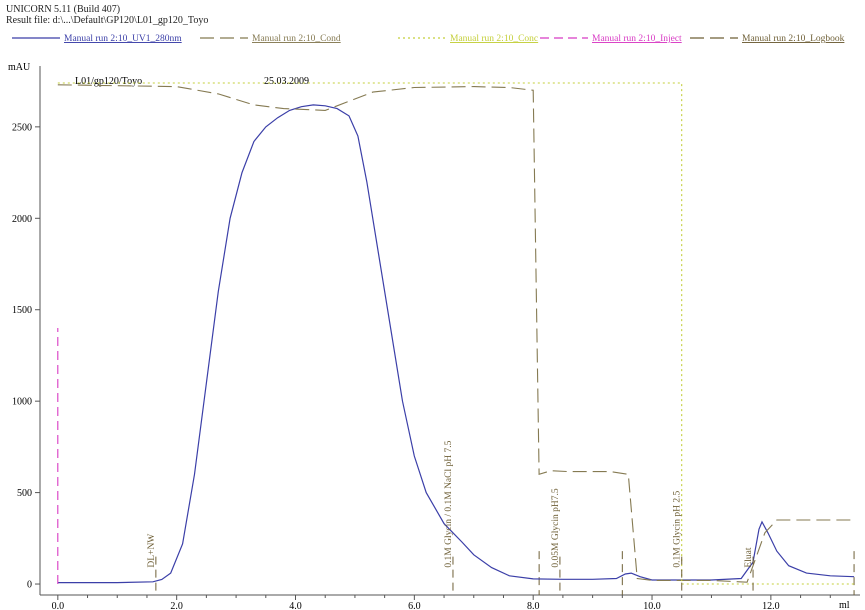 The width and height of the screenshot is (865, 610). I want to click on run-label: L01/gp120/Toyo, so click(108, 81).